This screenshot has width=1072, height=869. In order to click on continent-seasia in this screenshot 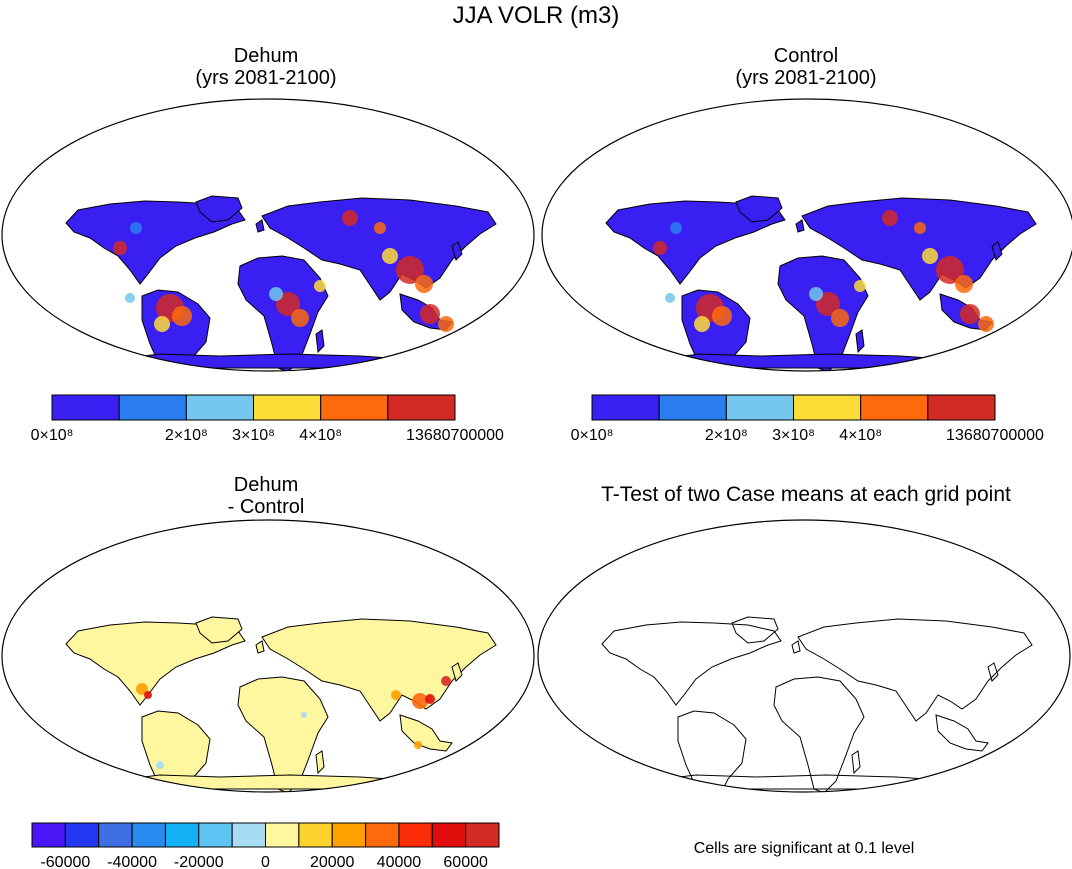, I will do `click(426, 733)`.